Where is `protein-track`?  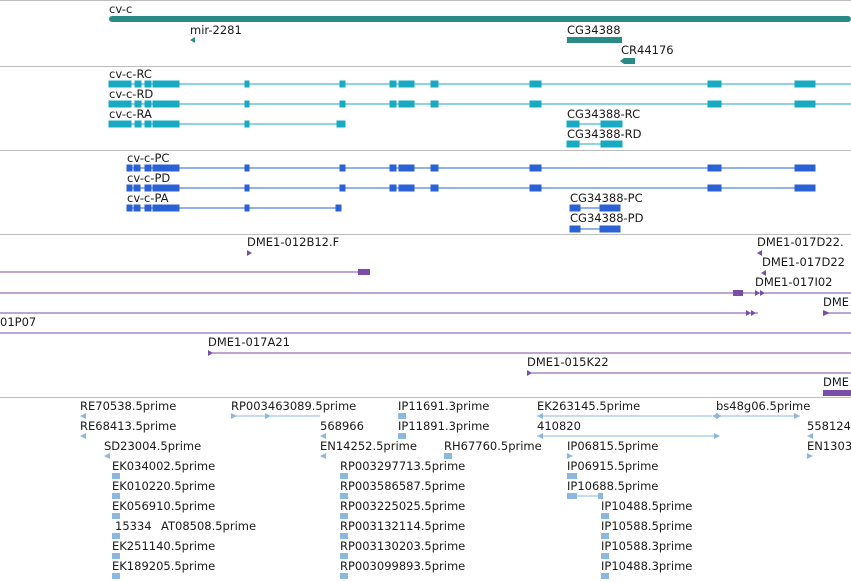
protein-track is located at coordinates (471, 198).